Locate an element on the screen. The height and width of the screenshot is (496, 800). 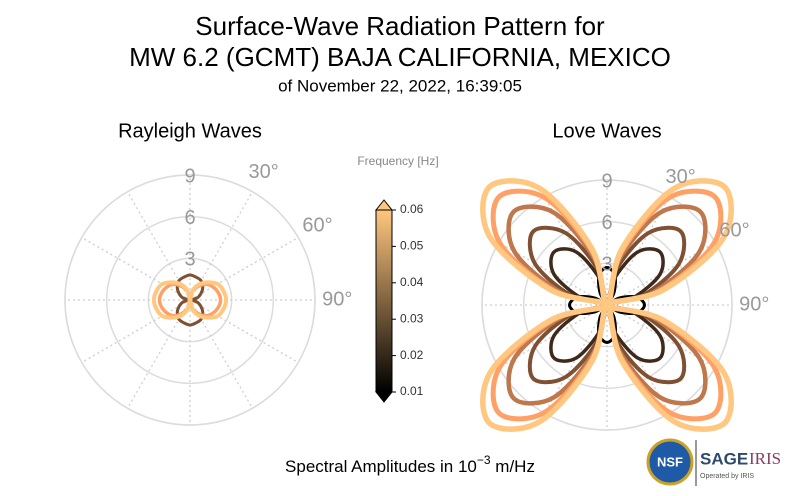
nsf-logo is located at coordinates (670, 462).